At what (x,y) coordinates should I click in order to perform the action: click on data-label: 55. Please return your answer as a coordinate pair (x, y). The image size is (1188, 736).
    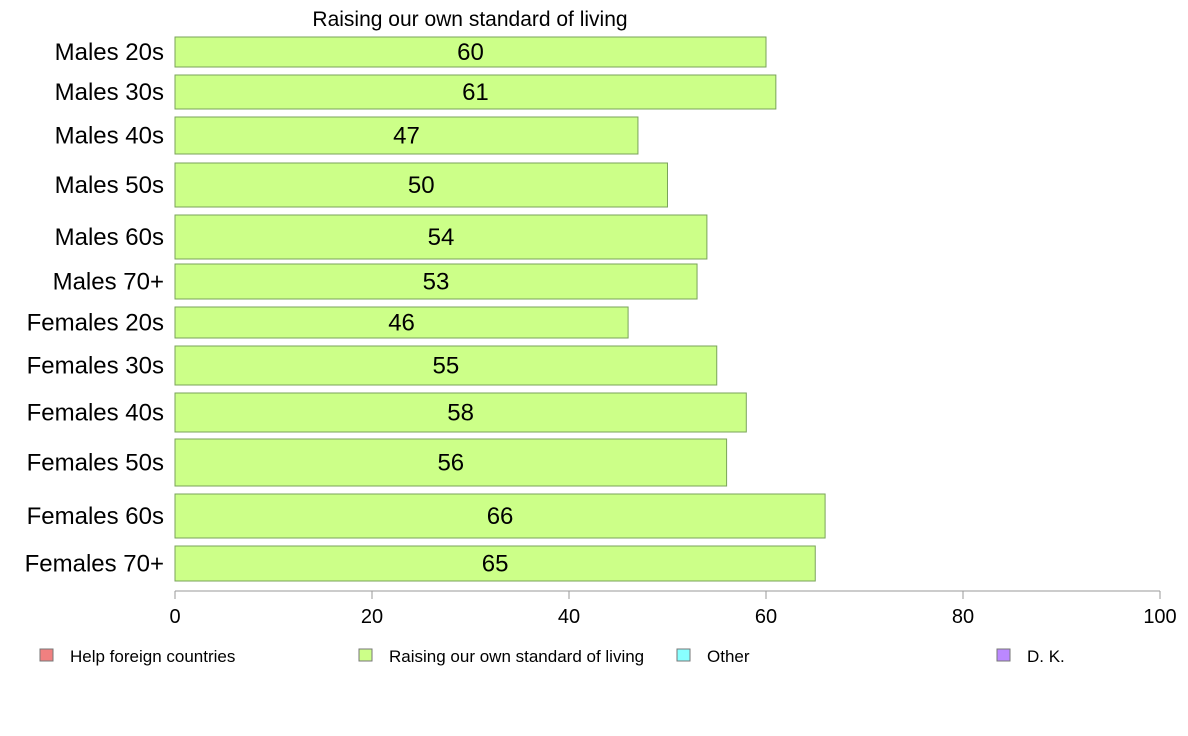
    Looking at the image, I should click on (446, 366).